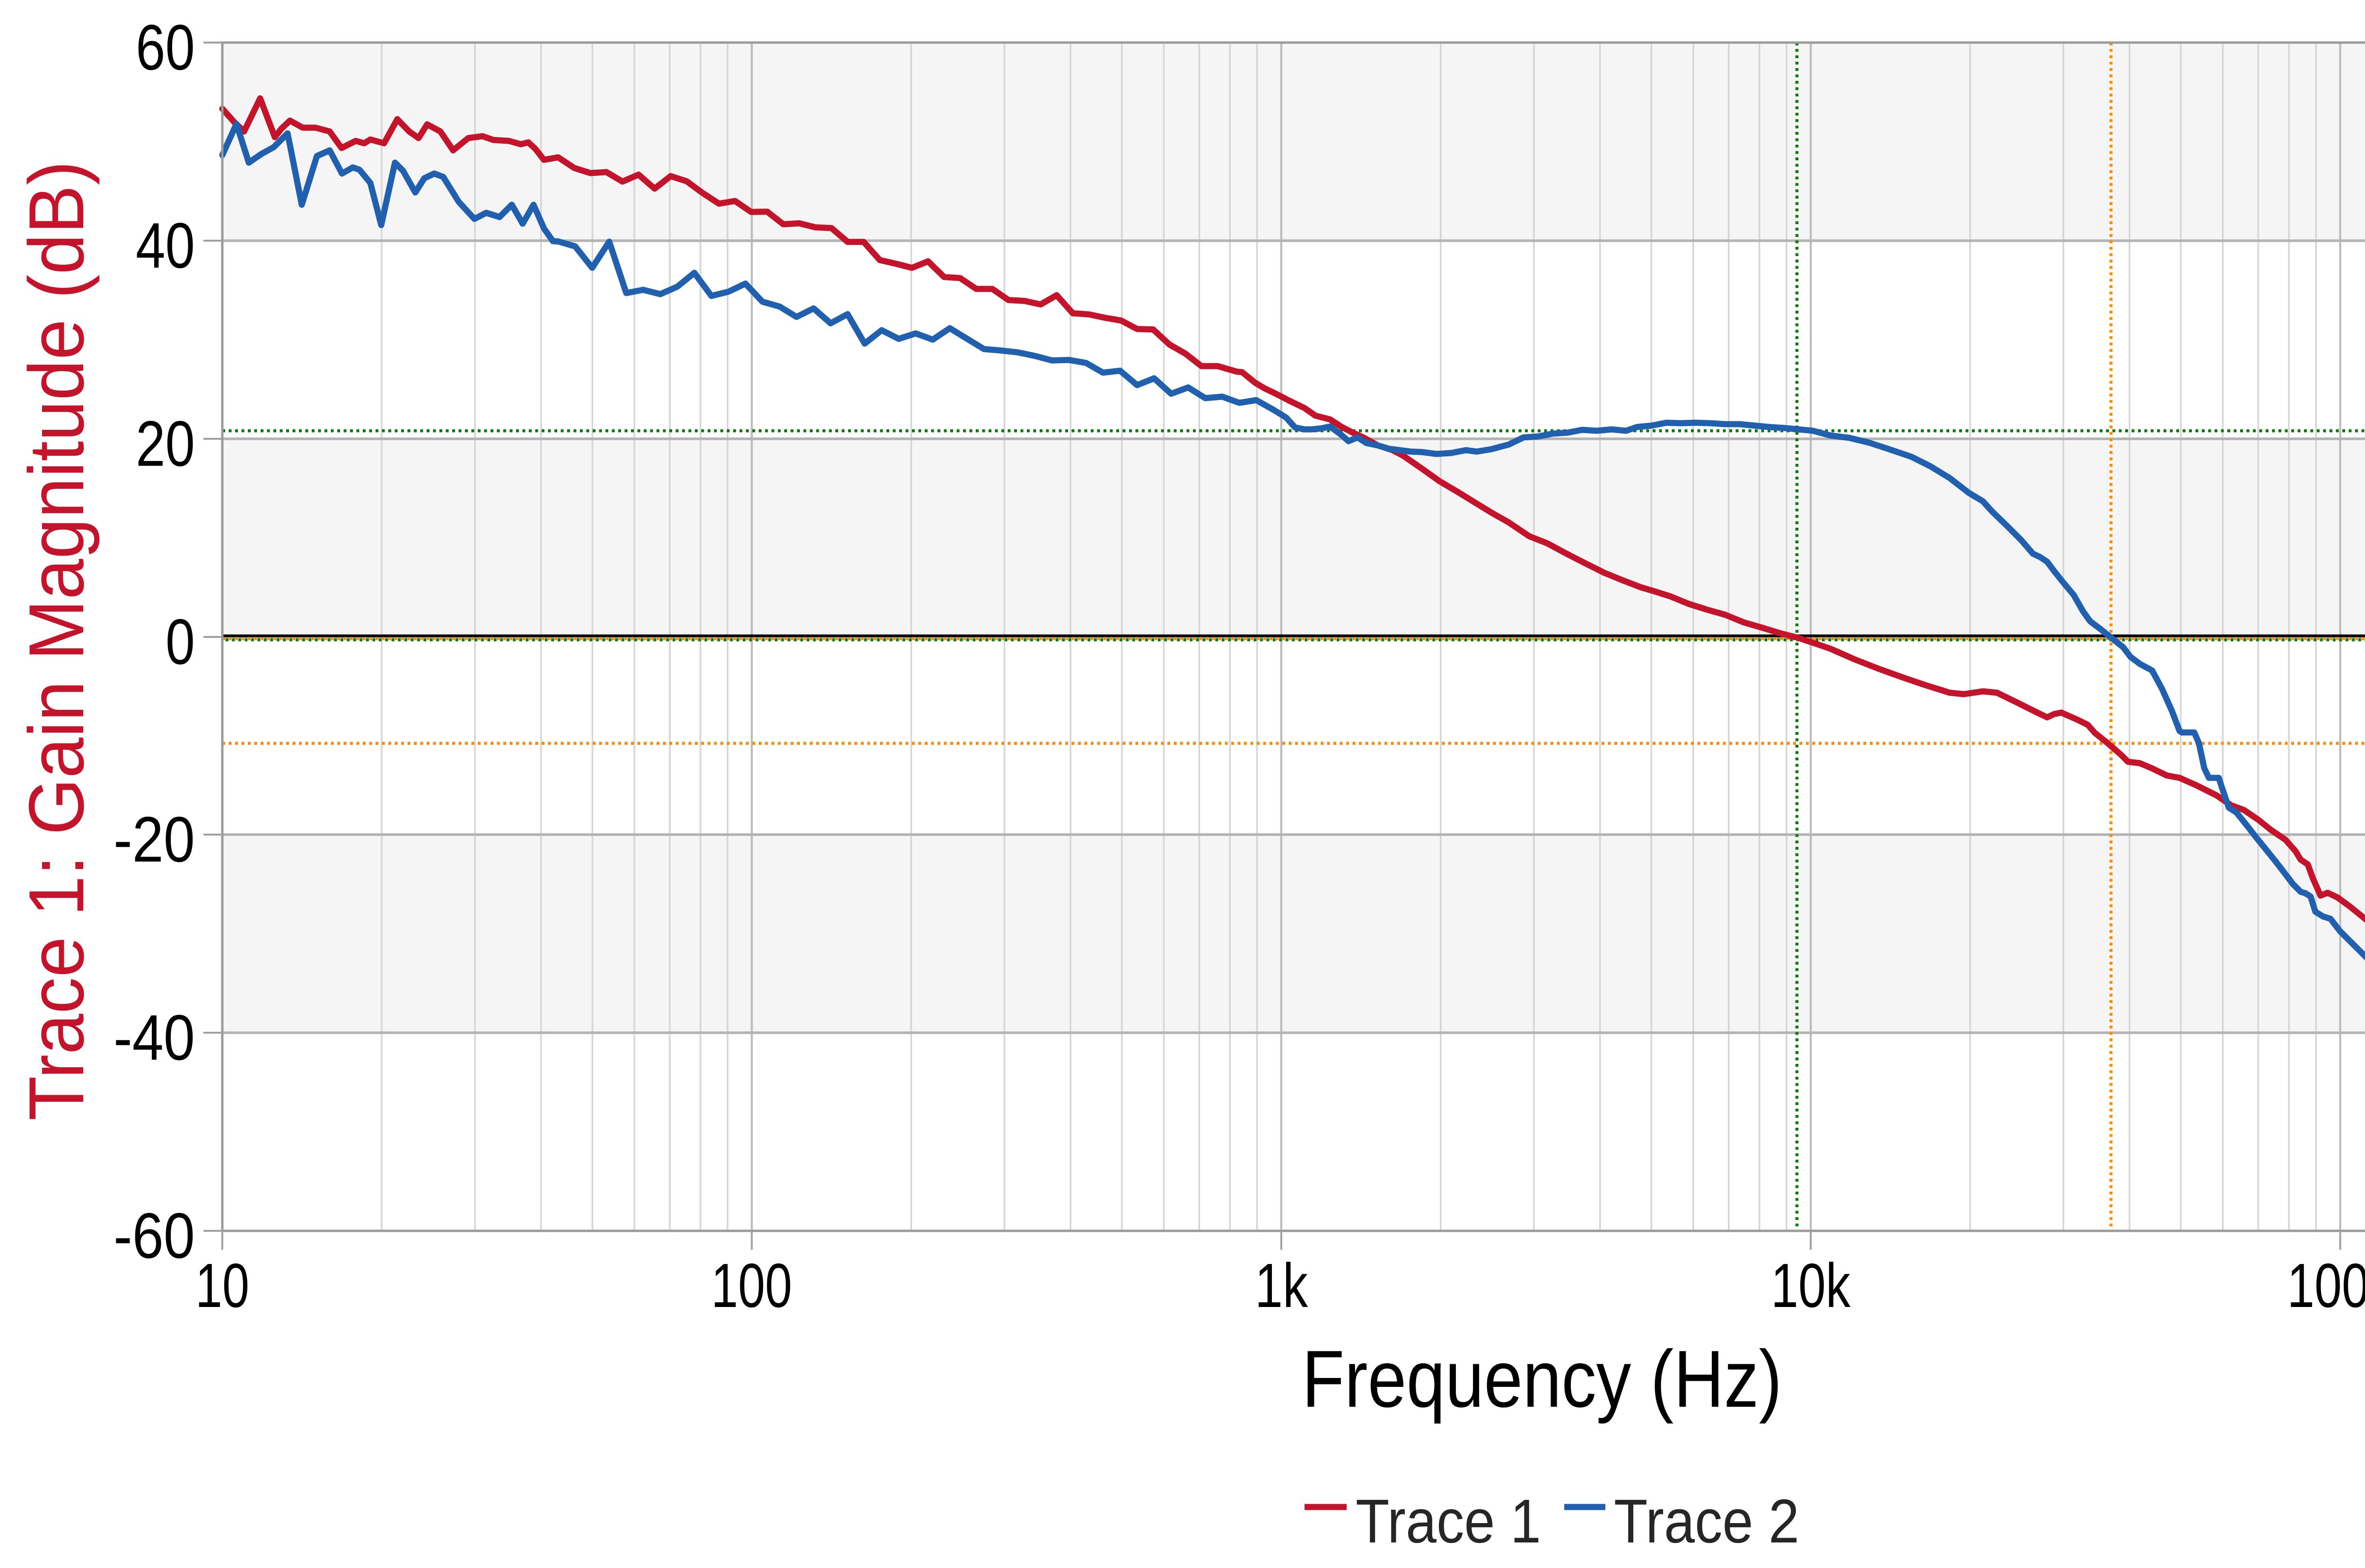 This screenshot has height=1568, width=2365. Describe the element at coordinates (1811, 1285) in the screenshot. I see `svg-text: 10k` at that location.